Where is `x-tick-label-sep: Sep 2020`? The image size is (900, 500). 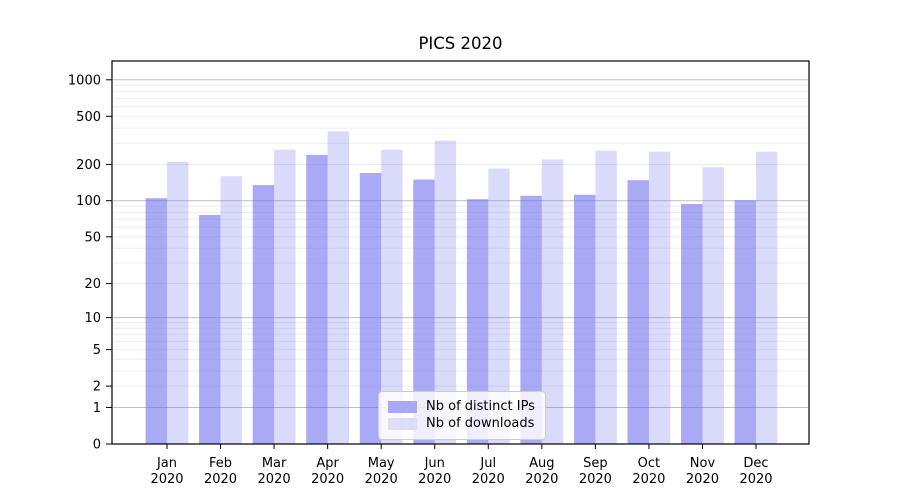 x-tick-label-sep: Sep 2020 is located at coordinates (595, 471).